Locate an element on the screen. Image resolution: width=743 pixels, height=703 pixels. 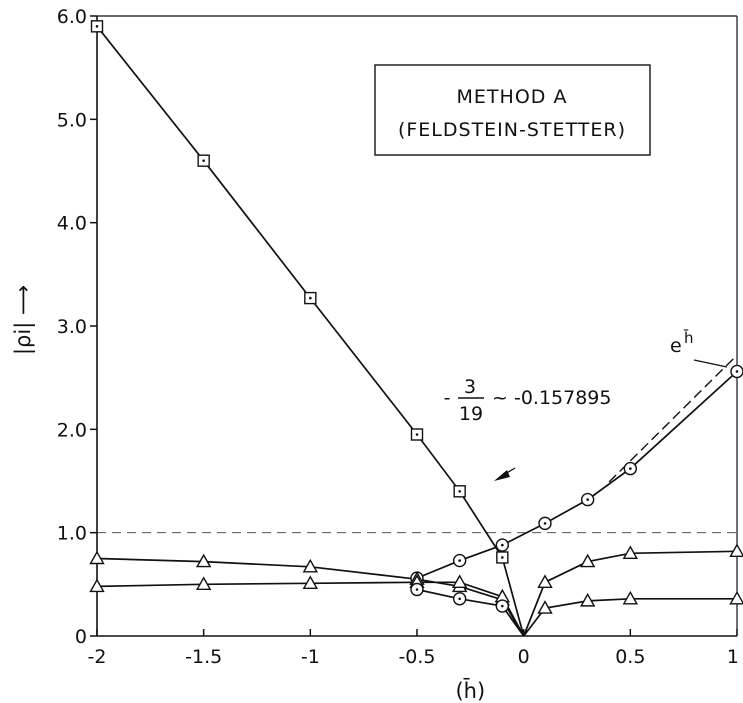
legend-box: METHOD A (FELDSTEIN-STETTER) is located at coordinates (512, 110).